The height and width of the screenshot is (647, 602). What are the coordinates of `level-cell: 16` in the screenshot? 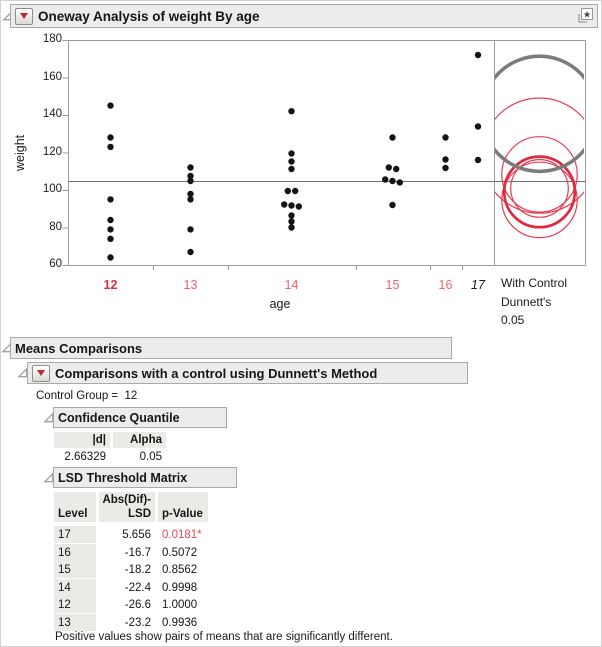 It's located at (75, 552).